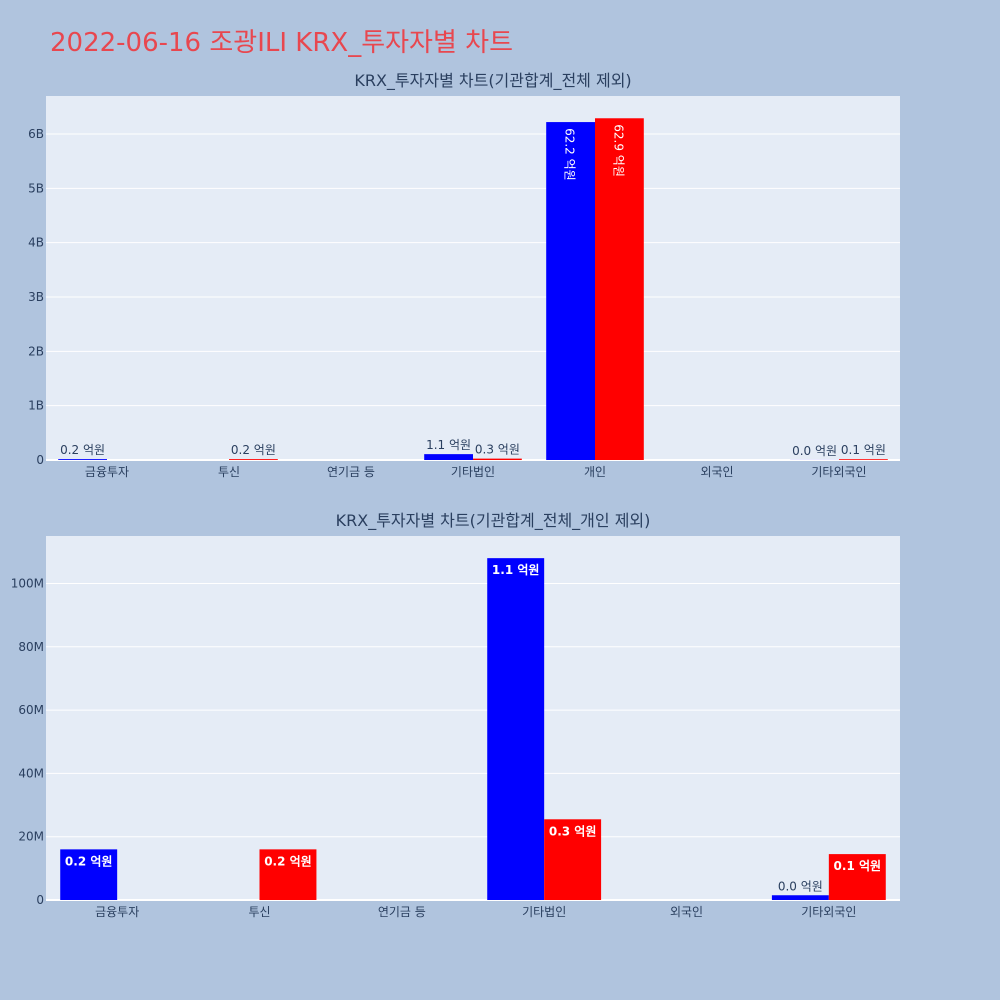 Image resolution: width=1000 pixels, height=1000 pixels. I want to click on y-tick-label: 40M, so click(31, 773).